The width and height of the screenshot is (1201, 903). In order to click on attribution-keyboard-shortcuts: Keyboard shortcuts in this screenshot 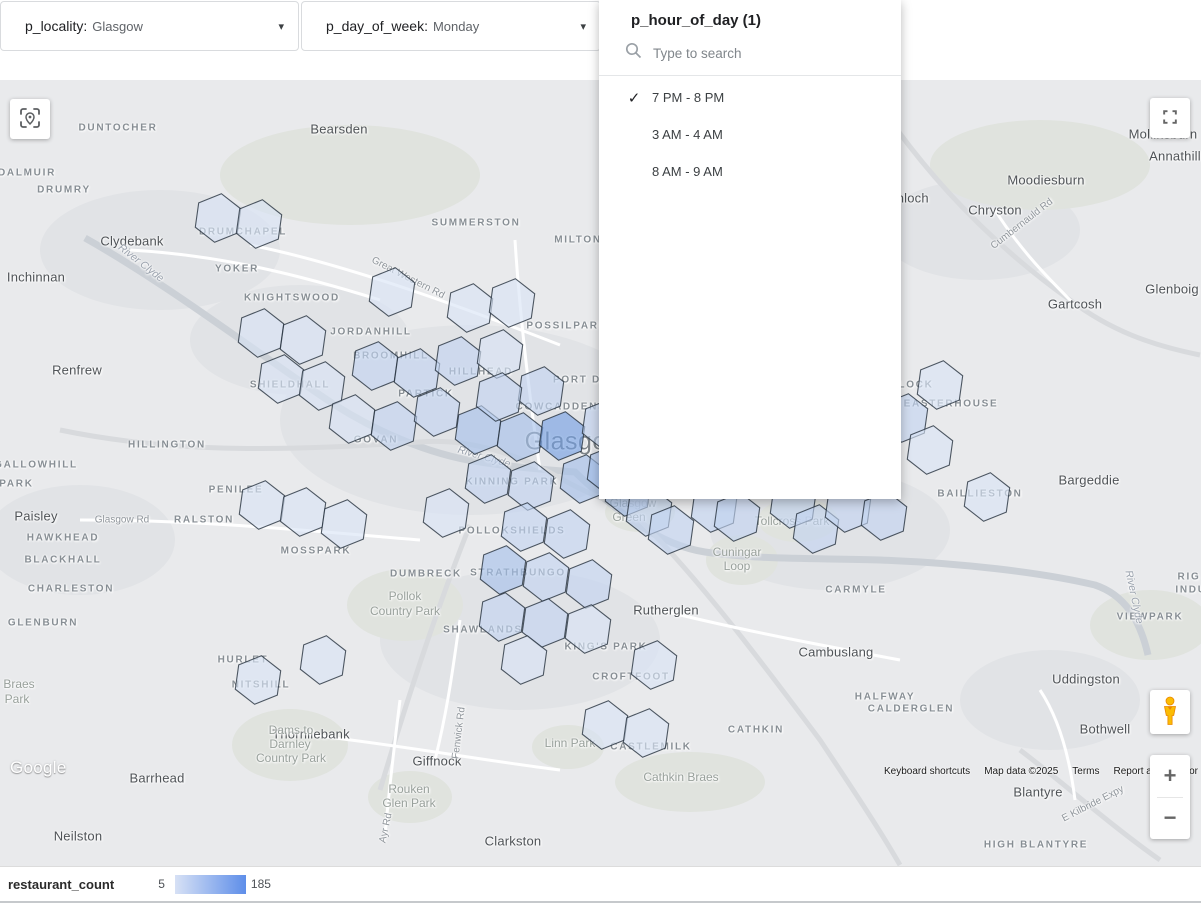, I will do `click(927, 771)`.